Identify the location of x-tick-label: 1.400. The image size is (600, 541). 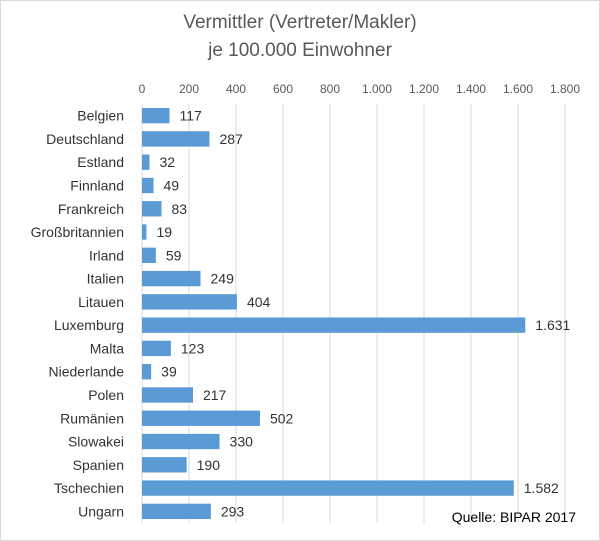
(471, 89).